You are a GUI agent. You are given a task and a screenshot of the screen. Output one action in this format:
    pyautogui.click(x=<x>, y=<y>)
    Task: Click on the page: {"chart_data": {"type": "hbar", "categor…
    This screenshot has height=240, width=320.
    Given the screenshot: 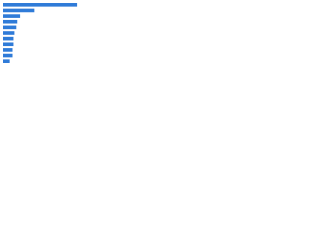 What is the action you would take?
    pyautogui.click(x=50, y=35)
    